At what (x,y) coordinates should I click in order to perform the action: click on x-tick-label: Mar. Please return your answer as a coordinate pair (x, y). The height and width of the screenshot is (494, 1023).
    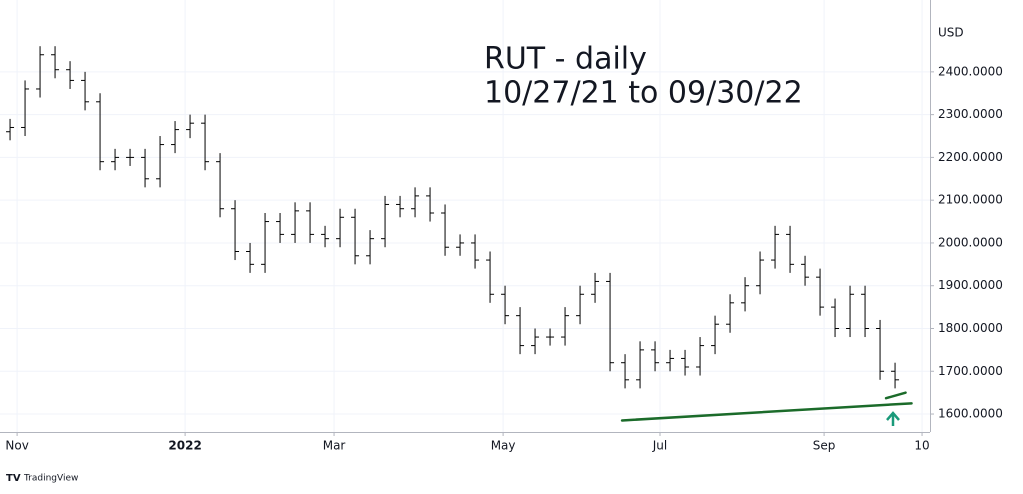
    Looking at the image, I should click on (334, 446).